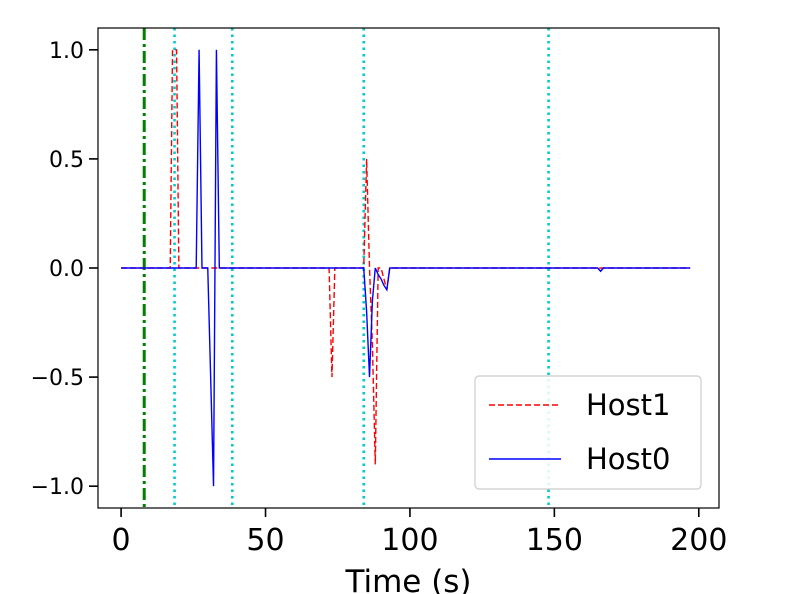 The width and height of the screenshot is (794, 594). What do you see at coordinates (66, 160) in the screenshot?
I see `y-tick-label: 0.5` at bounding box center [66, 160].